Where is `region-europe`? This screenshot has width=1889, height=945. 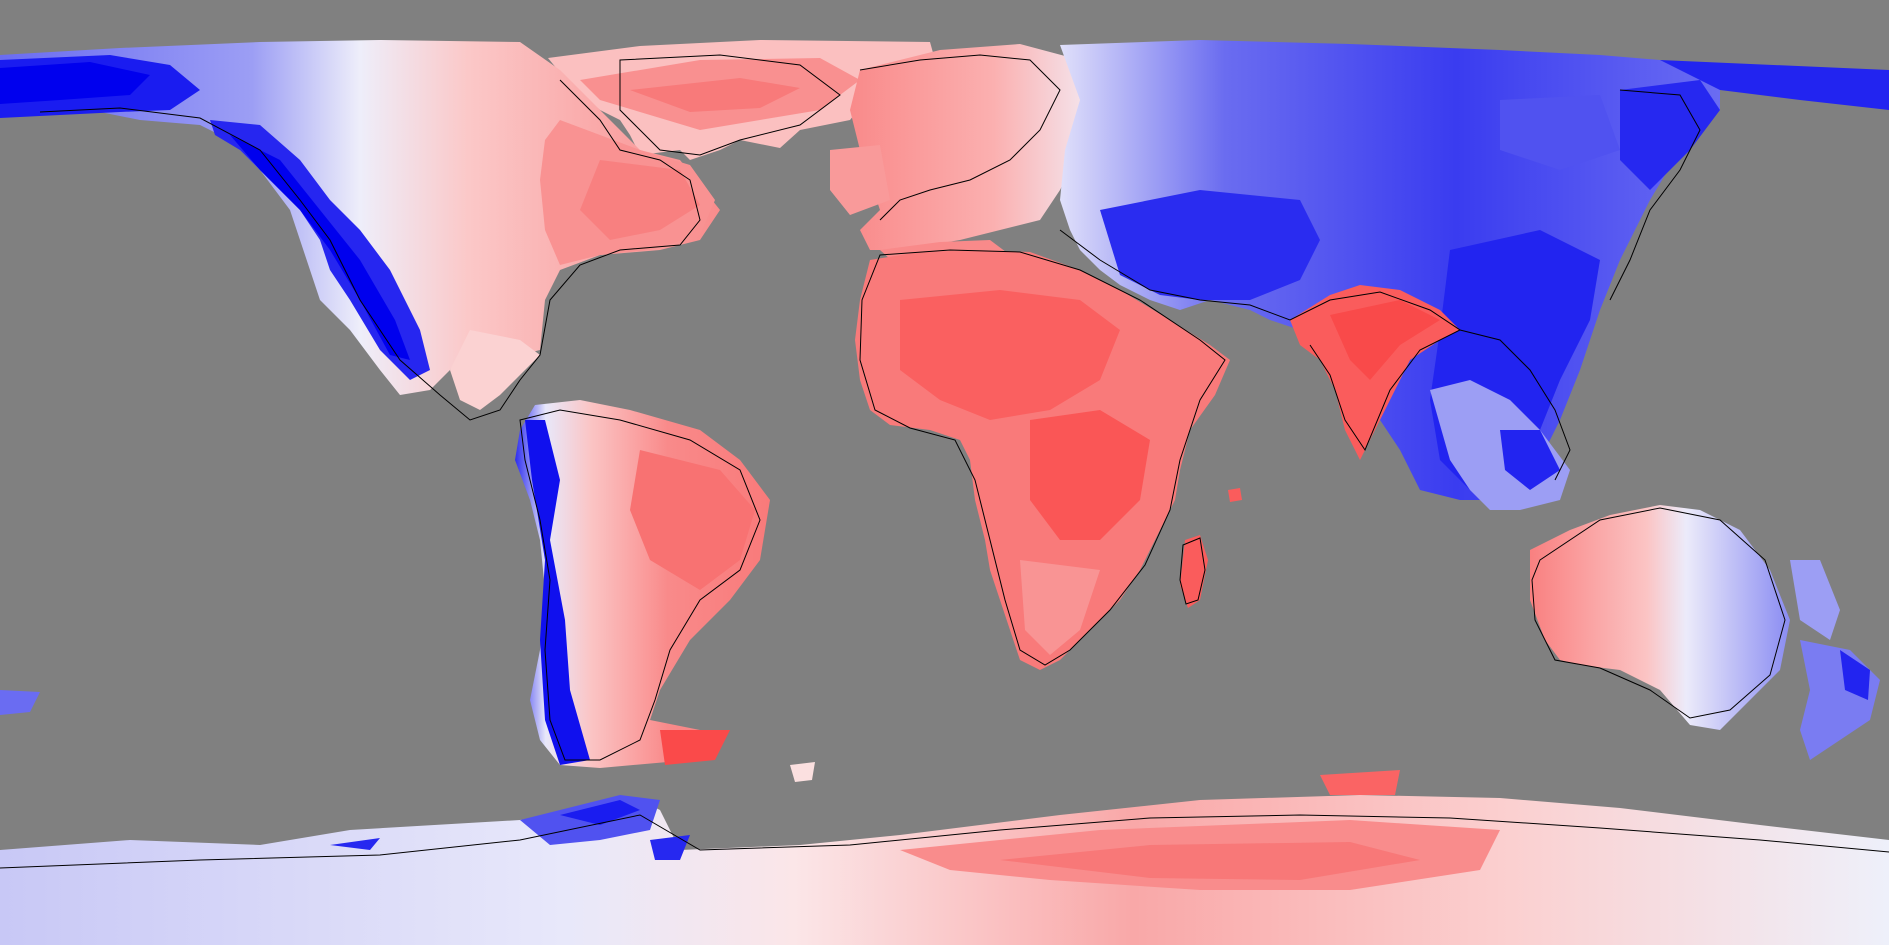 region-europe is located at coordinates (960, 157).